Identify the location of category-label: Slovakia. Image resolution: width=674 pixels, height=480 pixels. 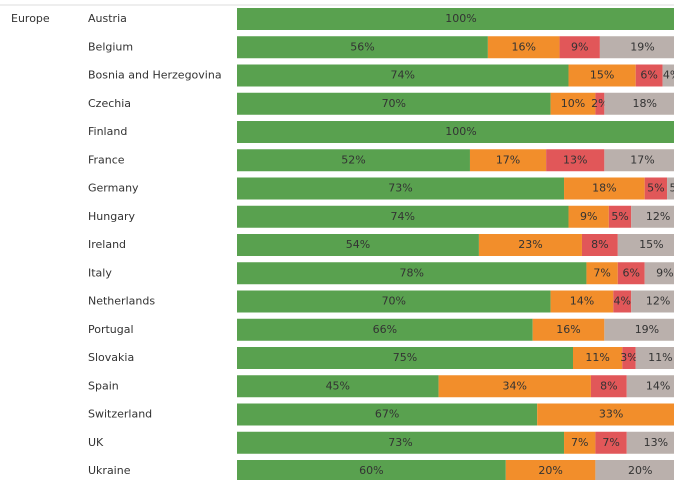
(111, 357).